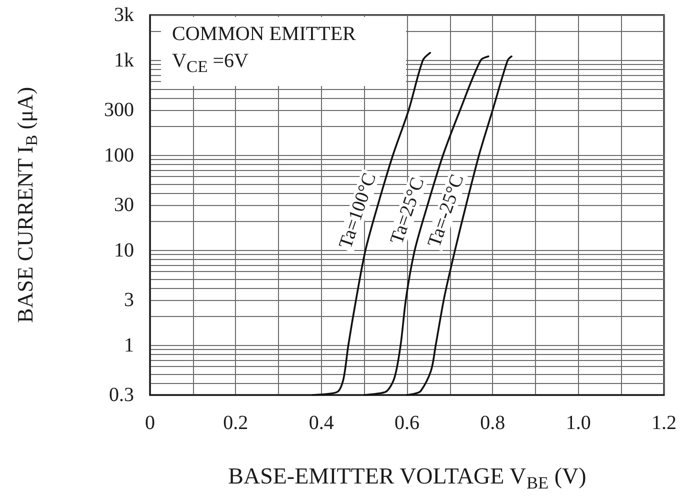 The height and width of the screenshot is (502, 695). What do you see at coordinates (283, 51) in the screenshot?
I see `note-box: COMMON EMITTER V$_{CE}$ =6V` at bounding box center [283, 51].